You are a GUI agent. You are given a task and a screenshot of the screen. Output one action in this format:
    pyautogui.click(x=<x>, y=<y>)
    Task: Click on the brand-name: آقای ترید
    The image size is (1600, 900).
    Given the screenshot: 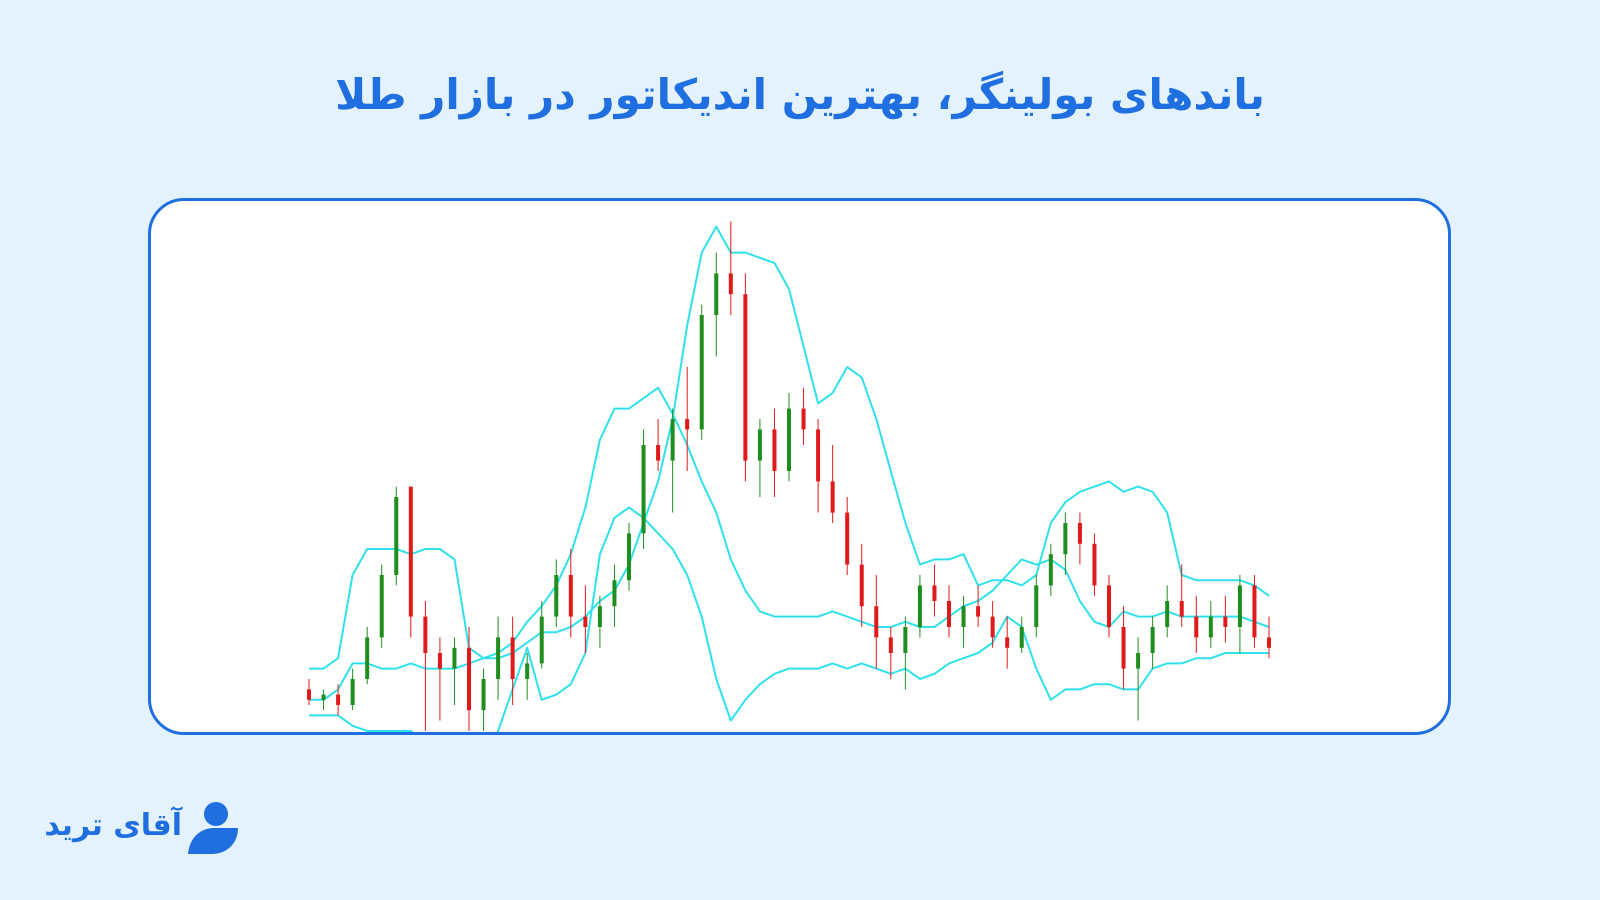 What is the action you would take?
    pyautogui.click(x=113, y=825)
    